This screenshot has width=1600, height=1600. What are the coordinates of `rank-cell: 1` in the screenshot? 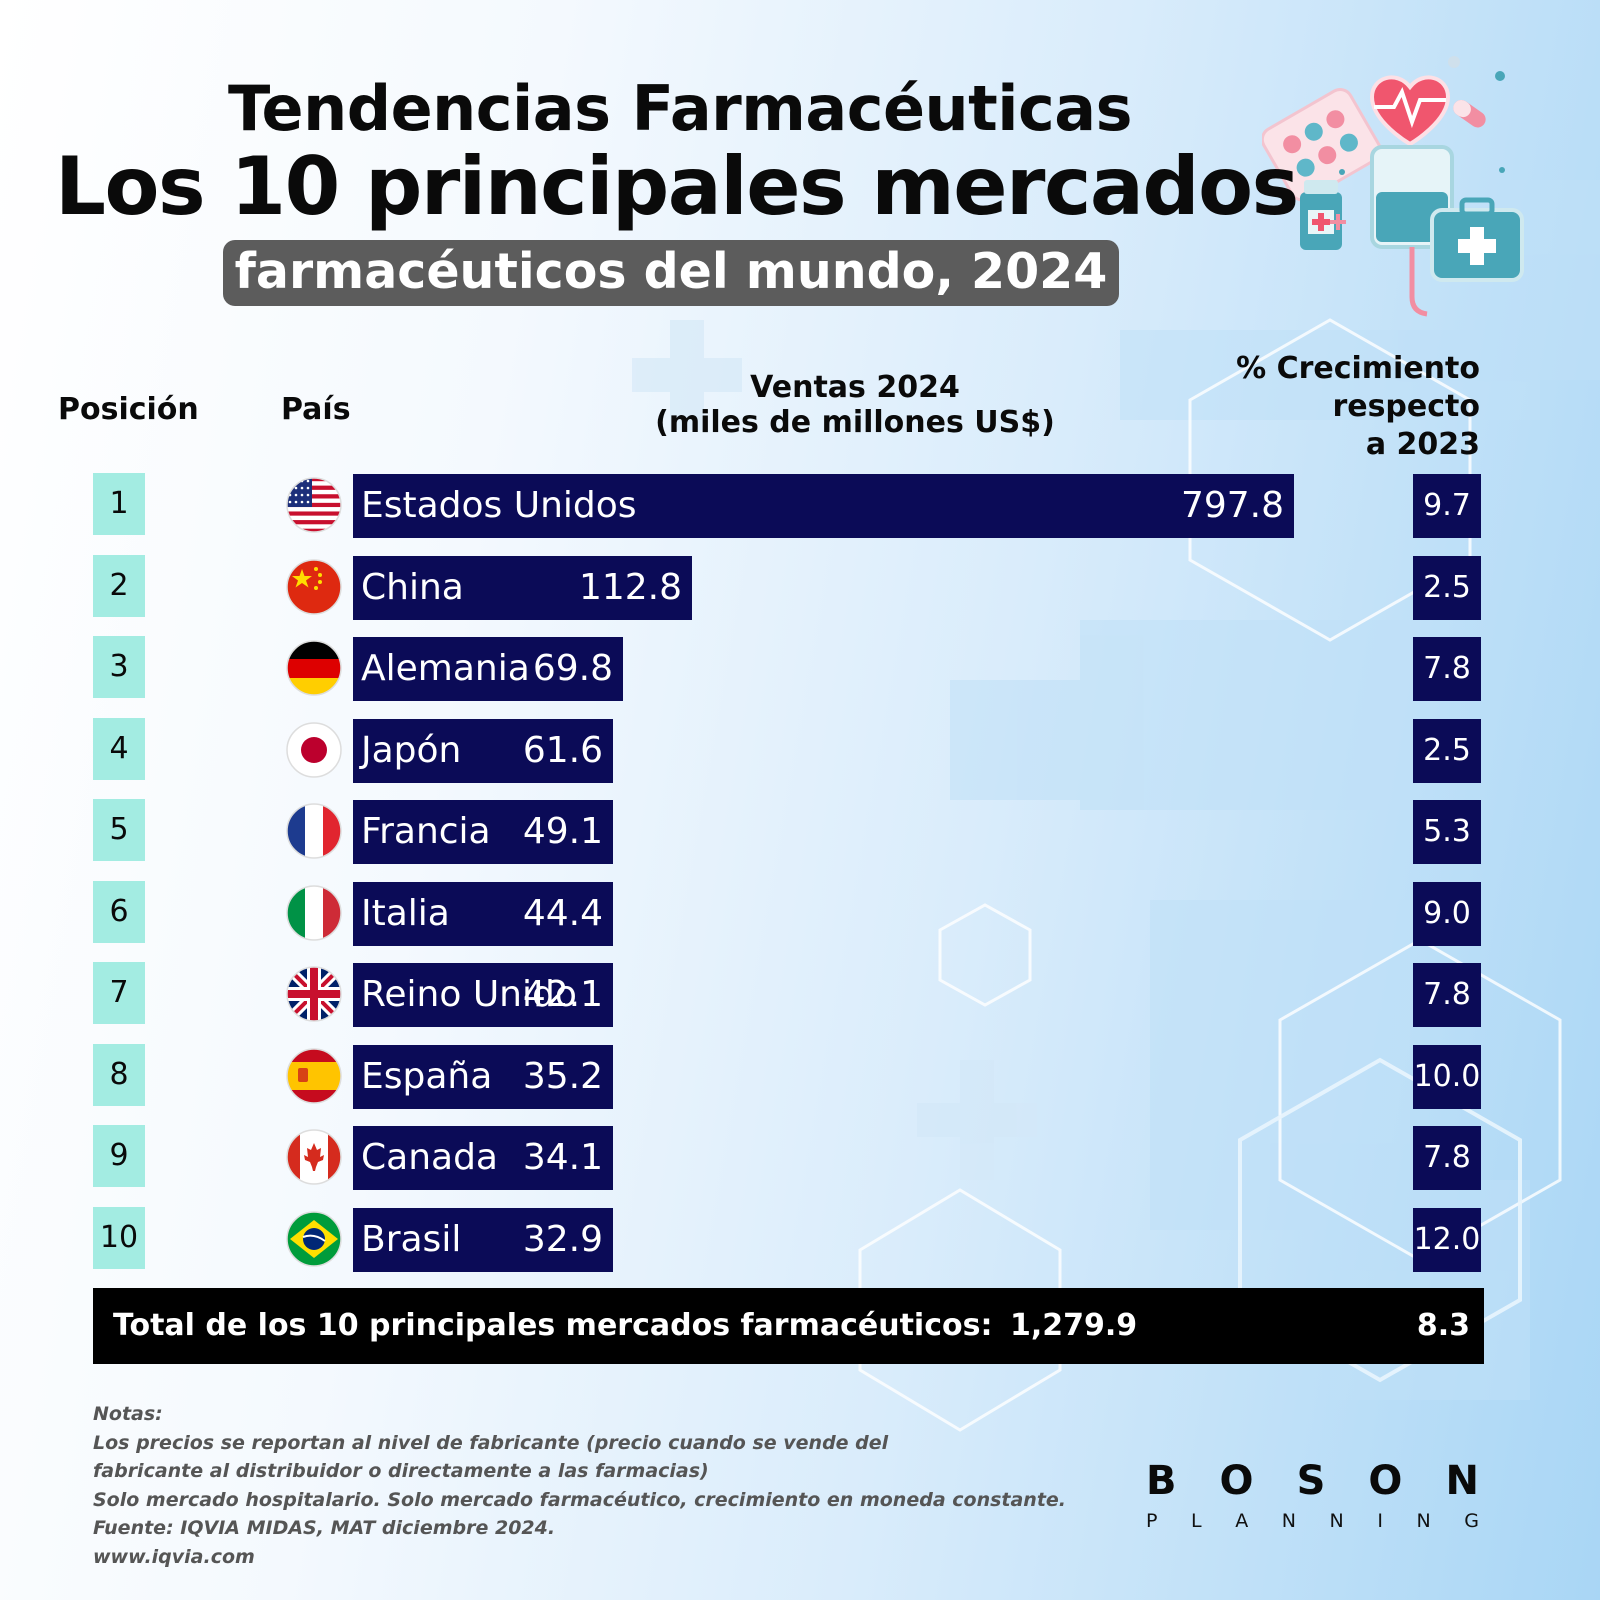 It's located at (119, 504).